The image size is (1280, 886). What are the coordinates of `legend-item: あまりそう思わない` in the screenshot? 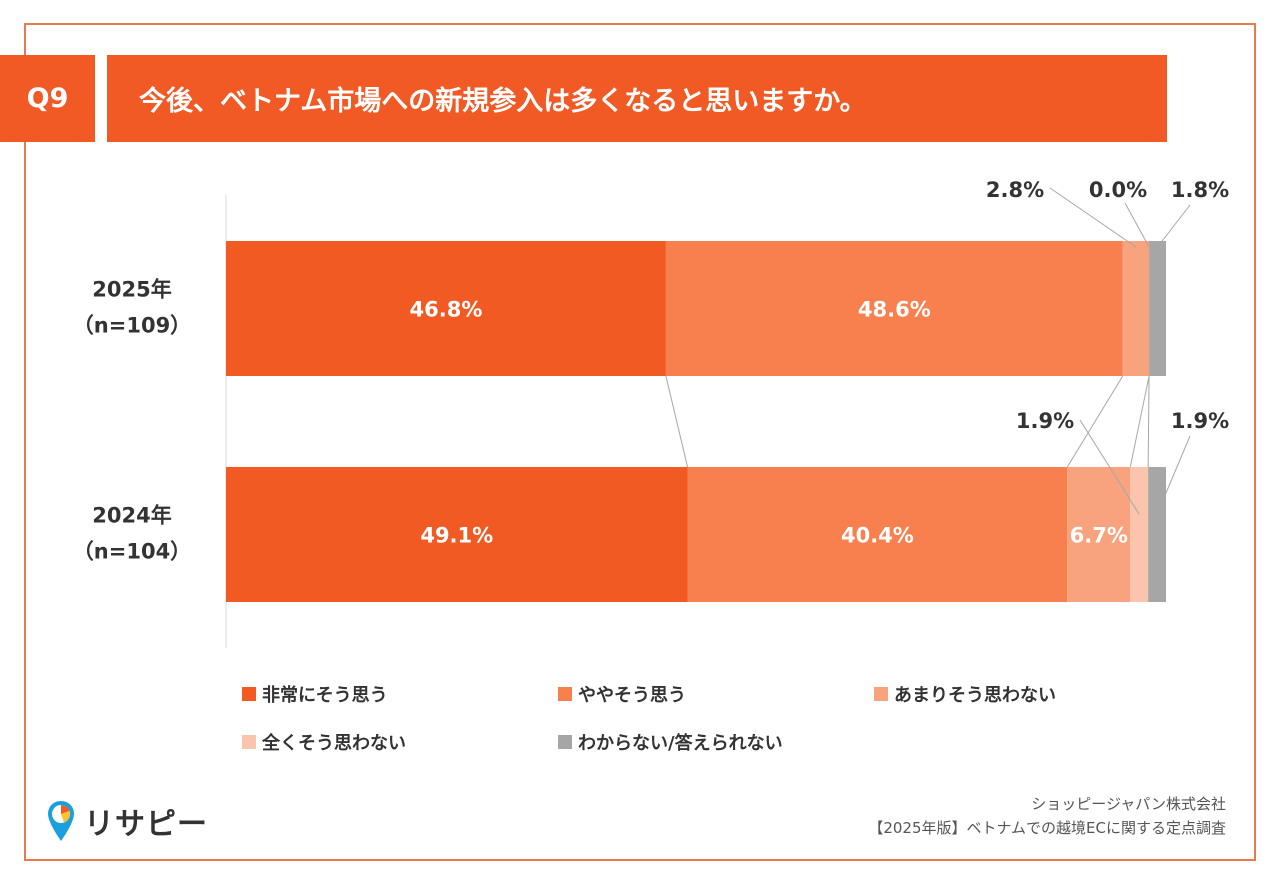 It's located at (965, 694).